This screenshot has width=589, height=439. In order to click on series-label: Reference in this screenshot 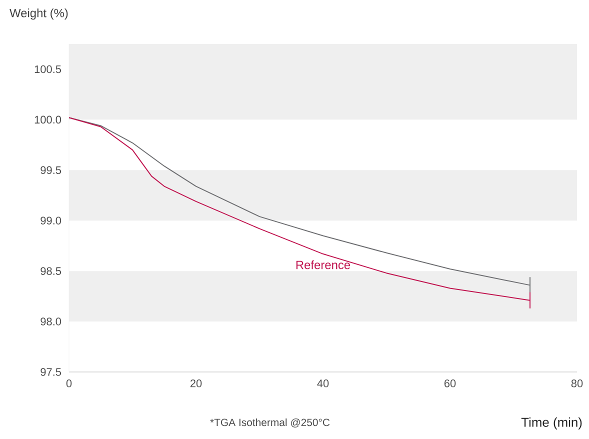, I will do `click(323, 265)`.